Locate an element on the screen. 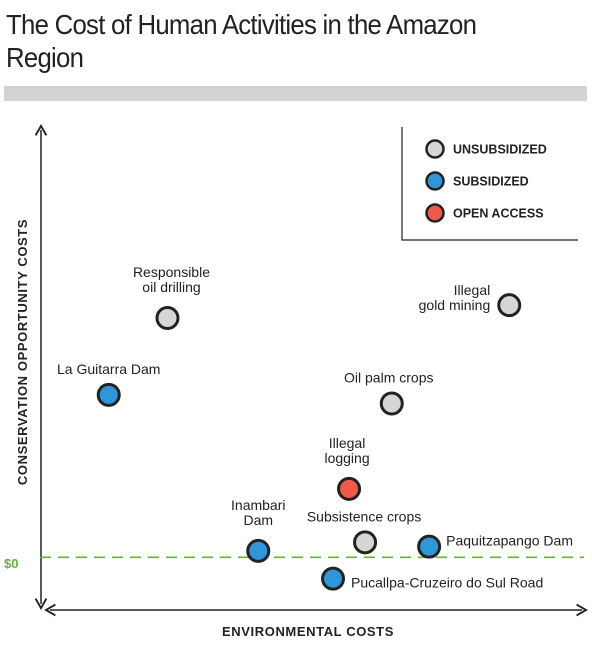 This screenshot has height=649, width=592. point-label-inambari-dam: Dam is located at coordinates (258, 520).